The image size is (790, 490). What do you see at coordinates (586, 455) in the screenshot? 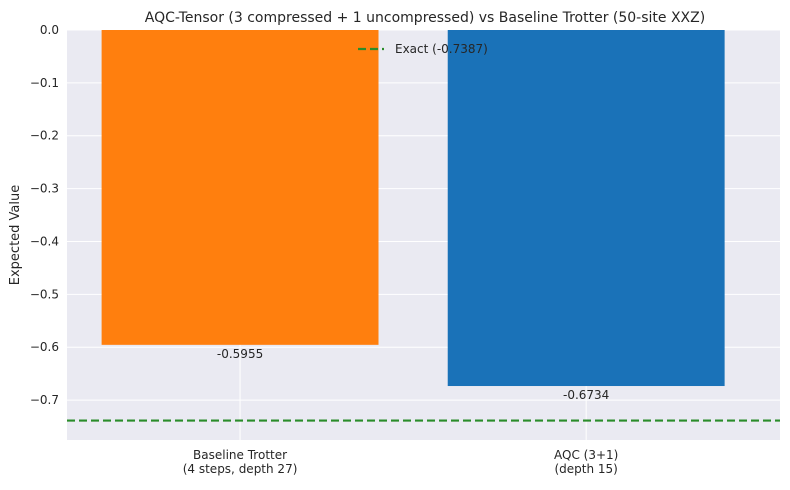
I see `x-tick-label: AQC (3+1)` at bounding box center [586, 455].